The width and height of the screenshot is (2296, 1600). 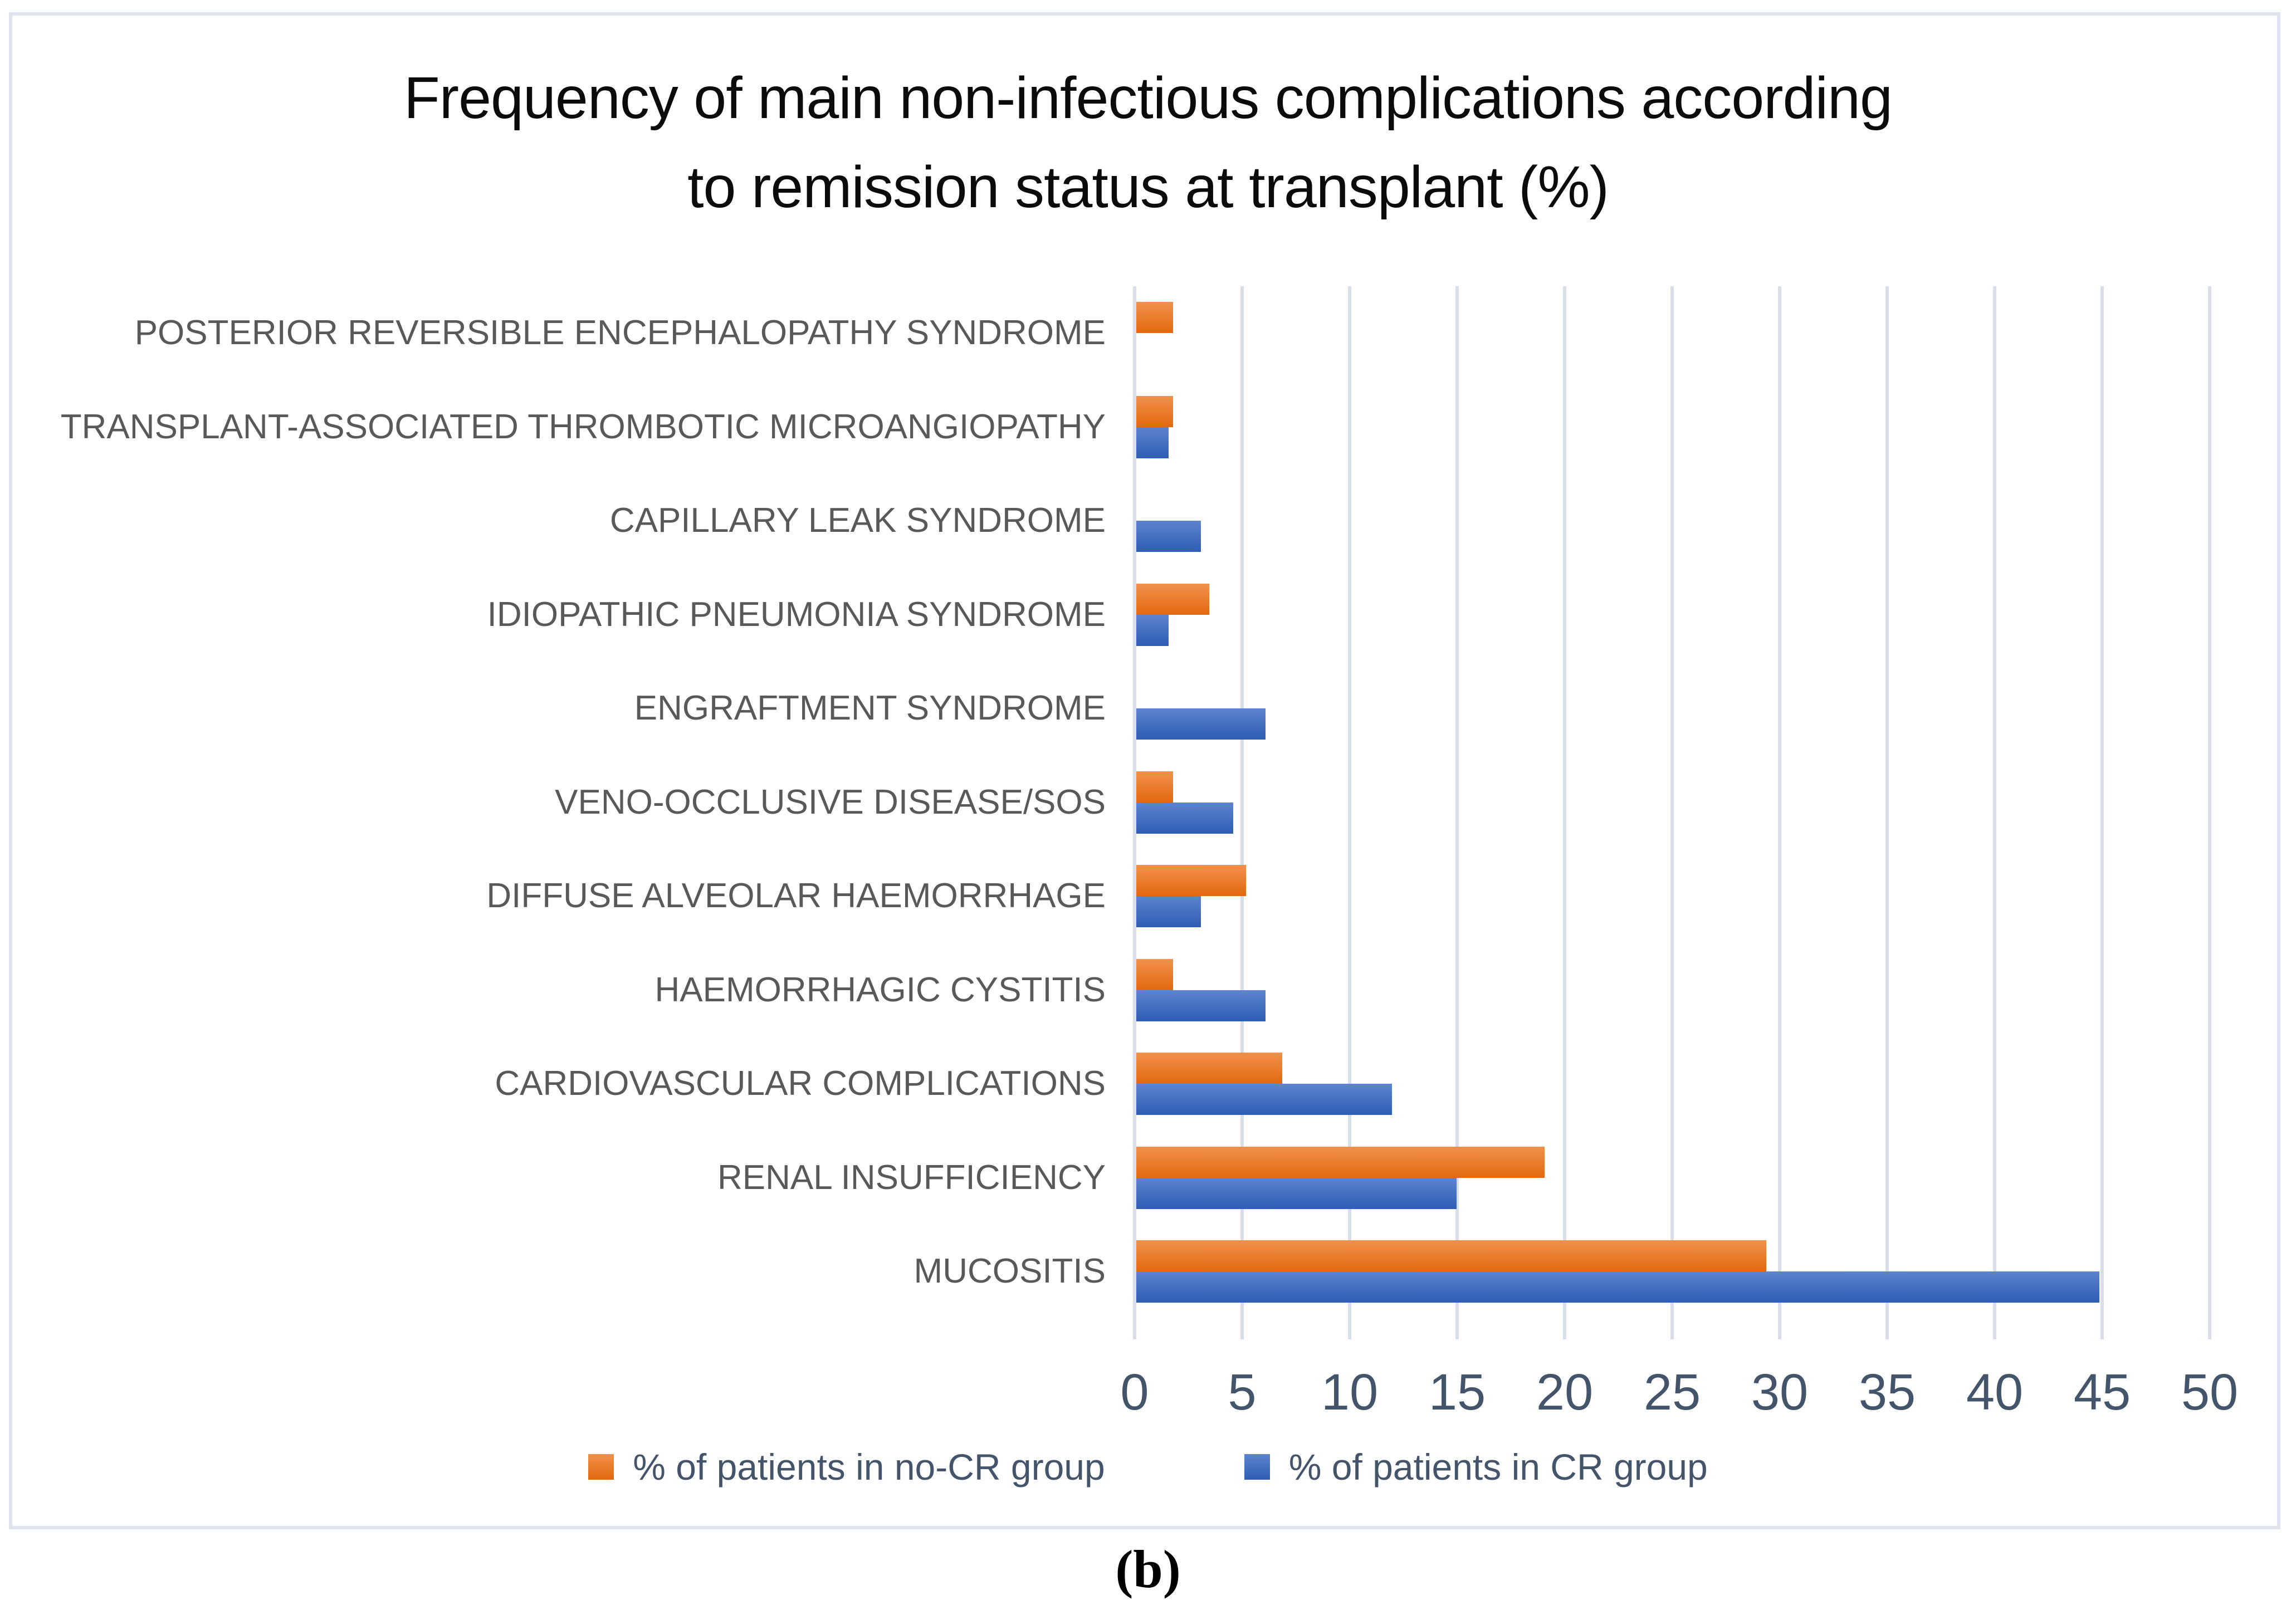 What do you see at coordinates (796, 896) in the screenshot?
I see `category-label: DIFFUSE ALVEOLAR HAEMORRHAGE` at bounding box center [796, 896].